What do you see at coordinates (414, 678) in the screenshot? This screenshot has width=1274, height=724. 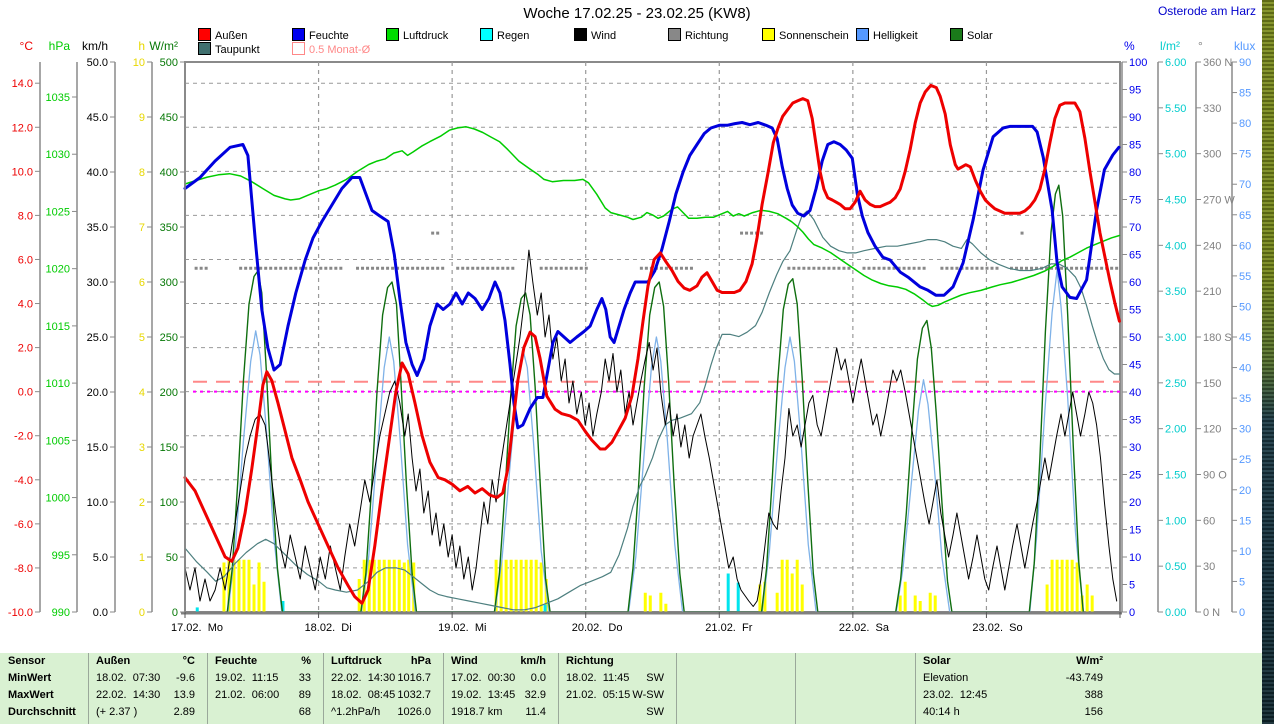 I see `stat-value: 1016.7` at bounding box center [414, 678].